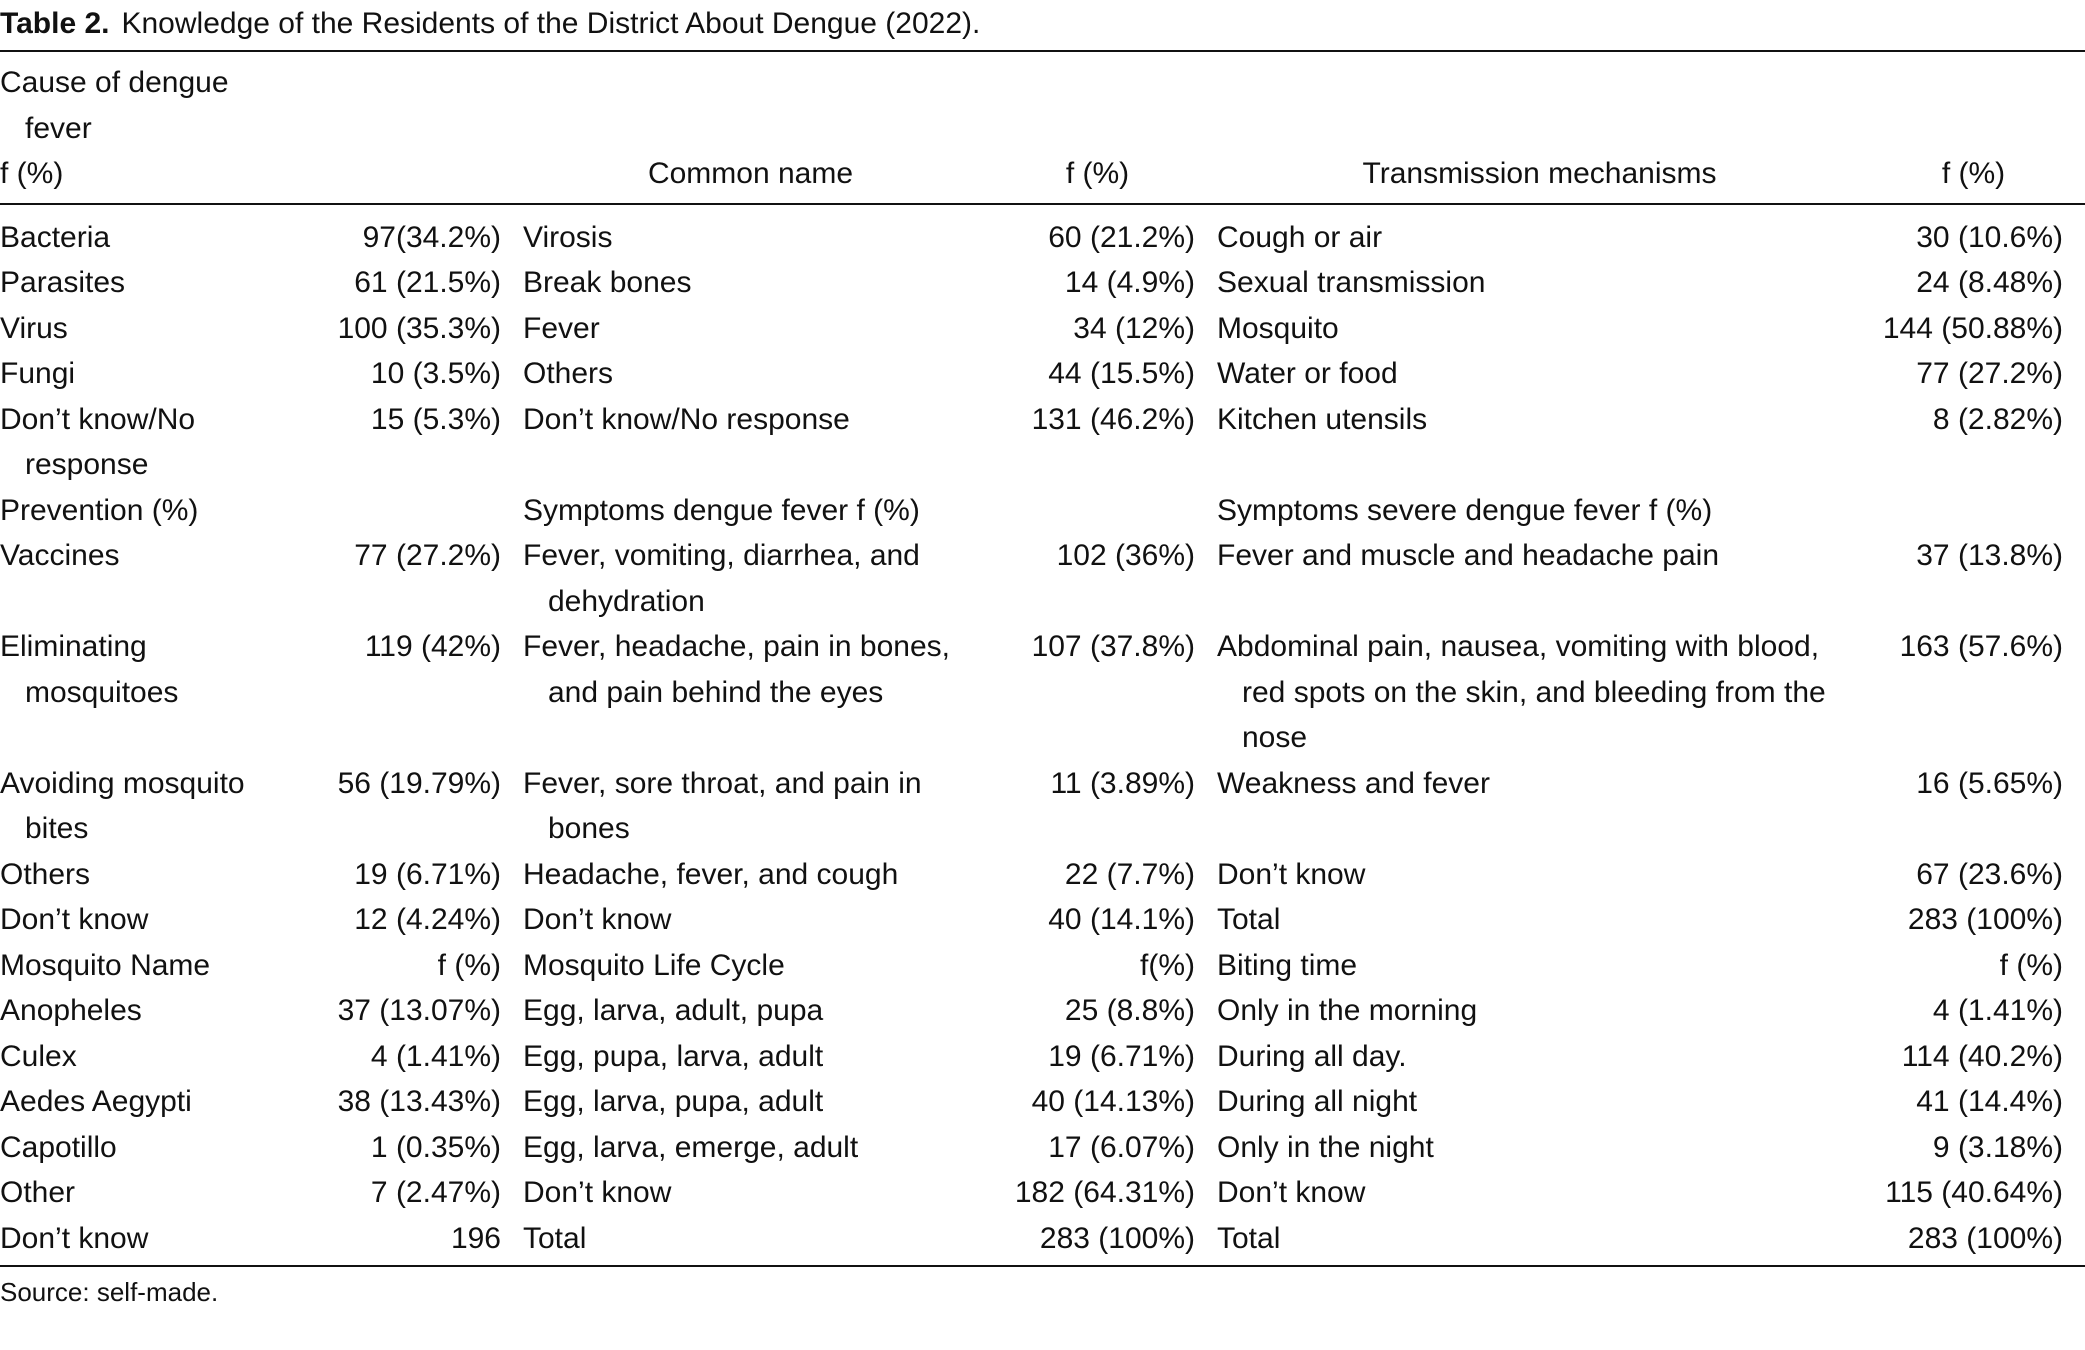 Image resolution: width=2085 pixels, height=1350 pixels. I want to click on cell: Water or food, so click(1307, 373).